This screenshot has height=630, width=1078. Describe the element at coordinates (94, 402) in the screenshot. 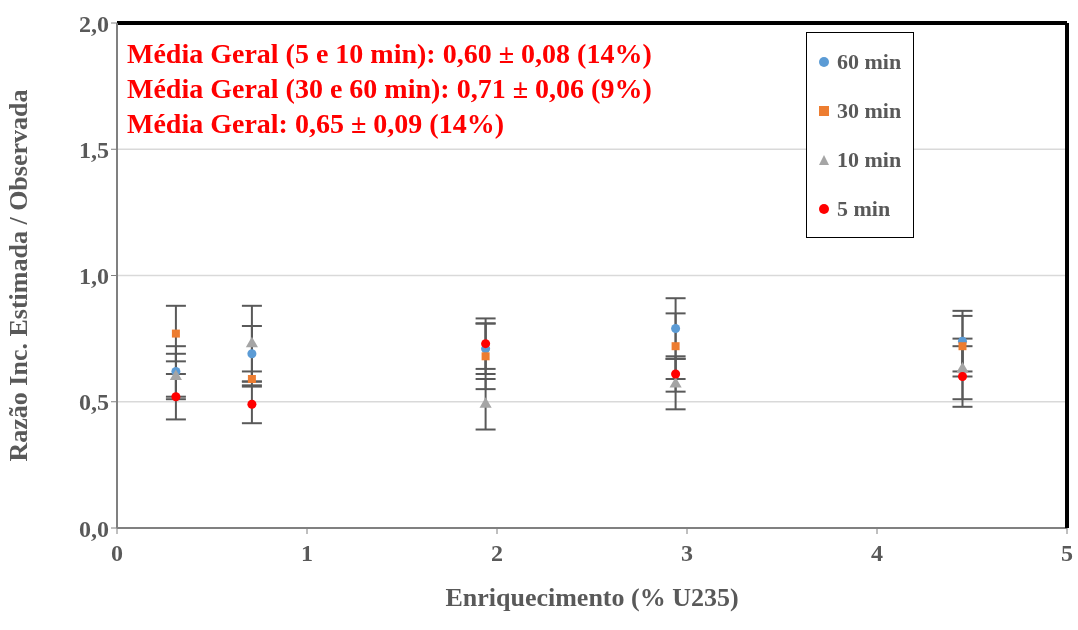

I see `y-tick-label: 0,5` at that location.